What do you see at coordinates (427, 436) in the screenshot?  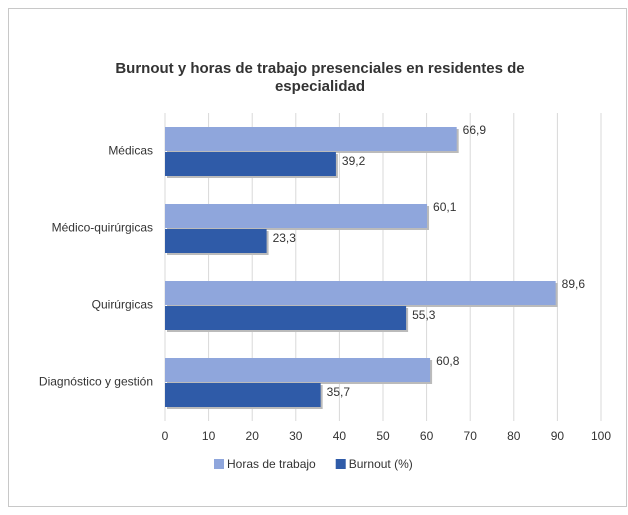 I see `x-tick-label: 60` at bounding box center [427, 436].